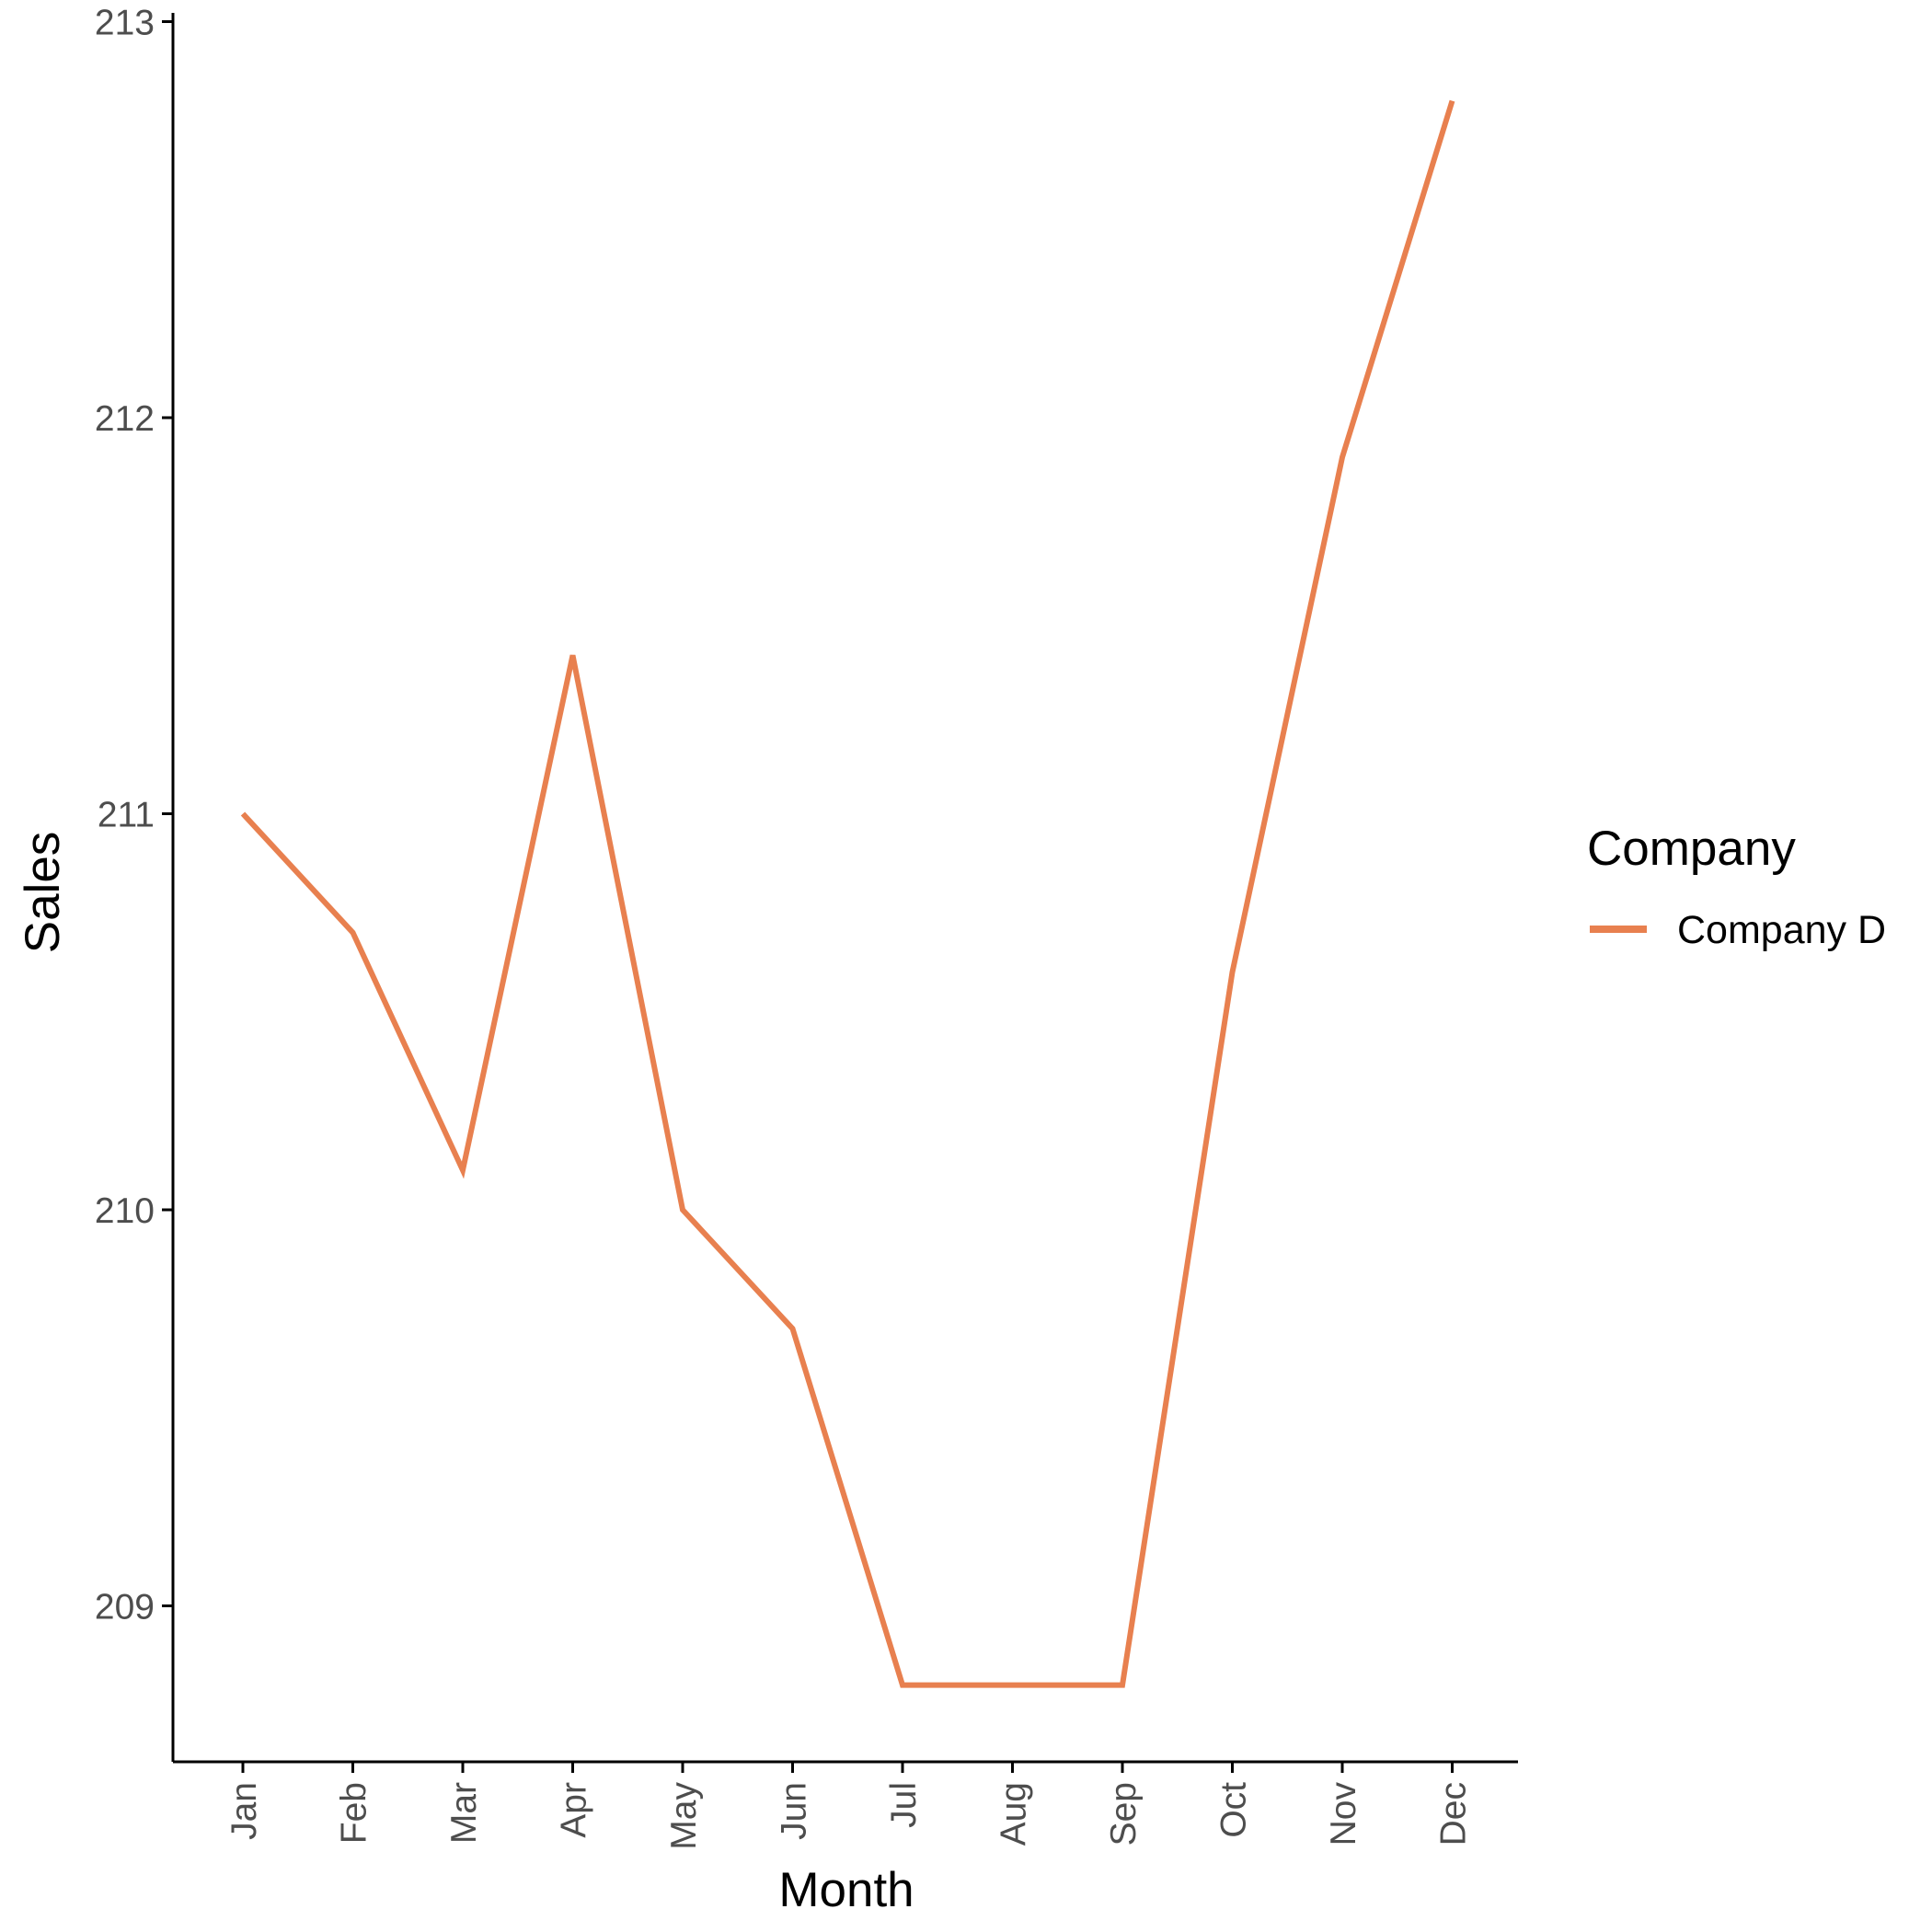  Describe the element at coordinates (354, 1813) in the screenshot. I see `x-tick-label-feb: Feb` at that location.